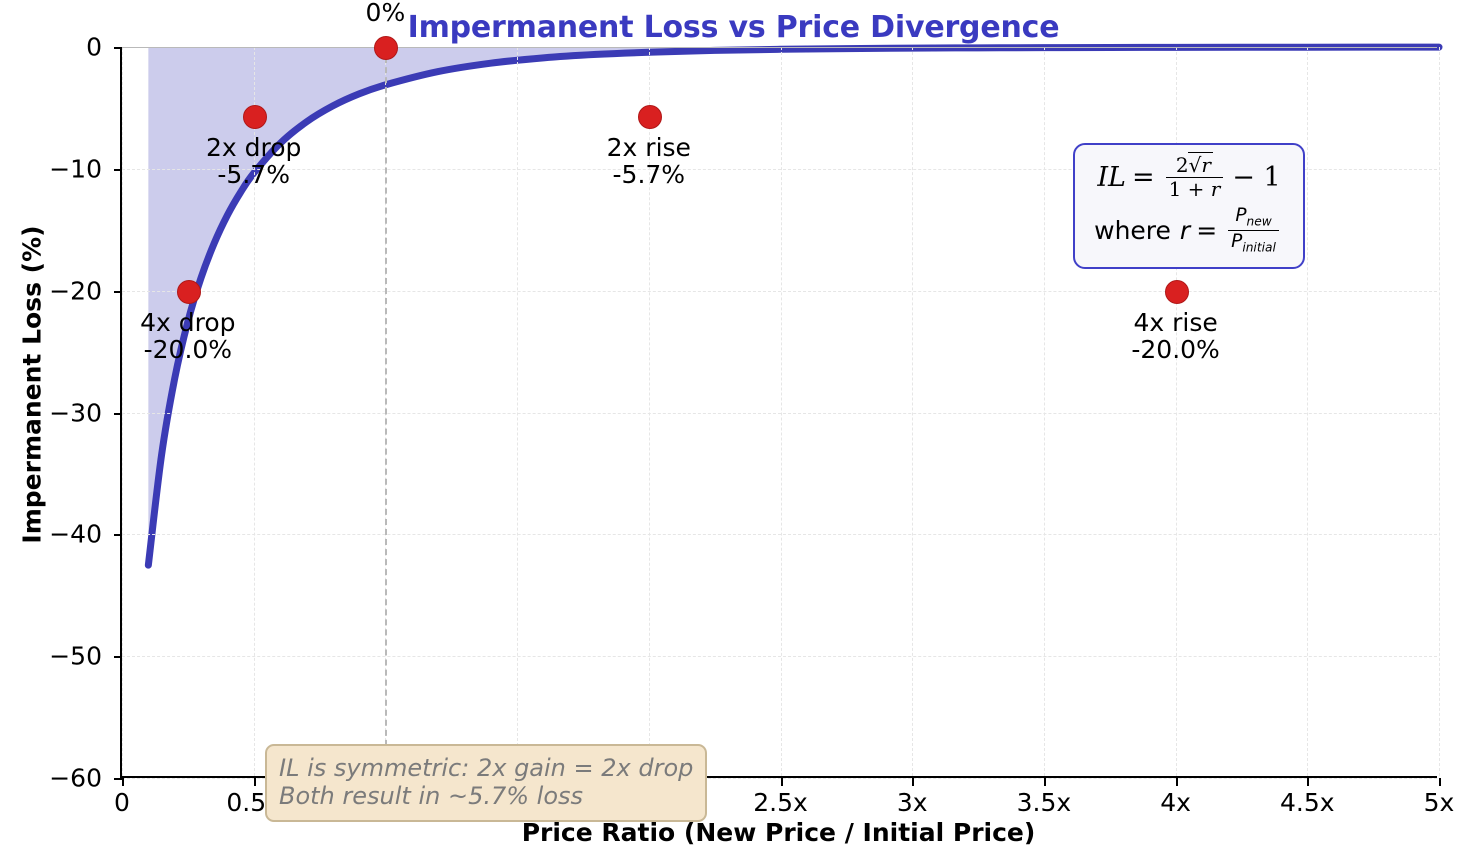 The height and width of the screenshot is (866, 1467). I want to click on formula-r-label: r, so click(1185, 230).